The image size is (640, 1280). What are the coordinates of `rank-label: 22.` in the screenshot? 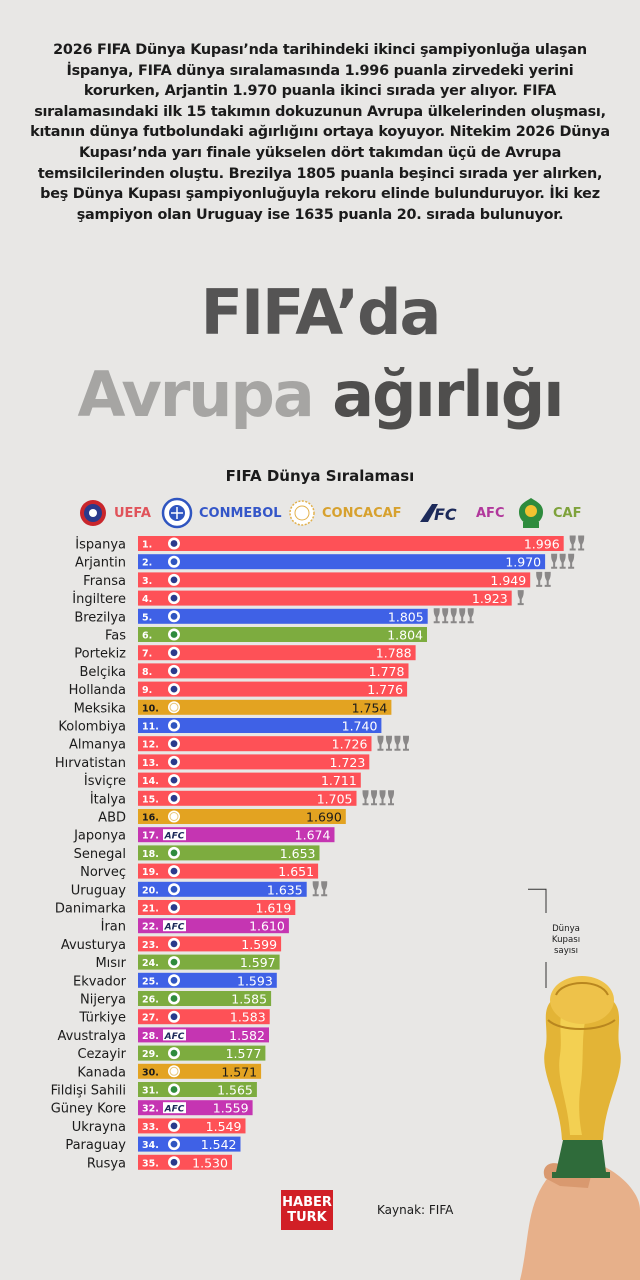 It's located at (150, 927).